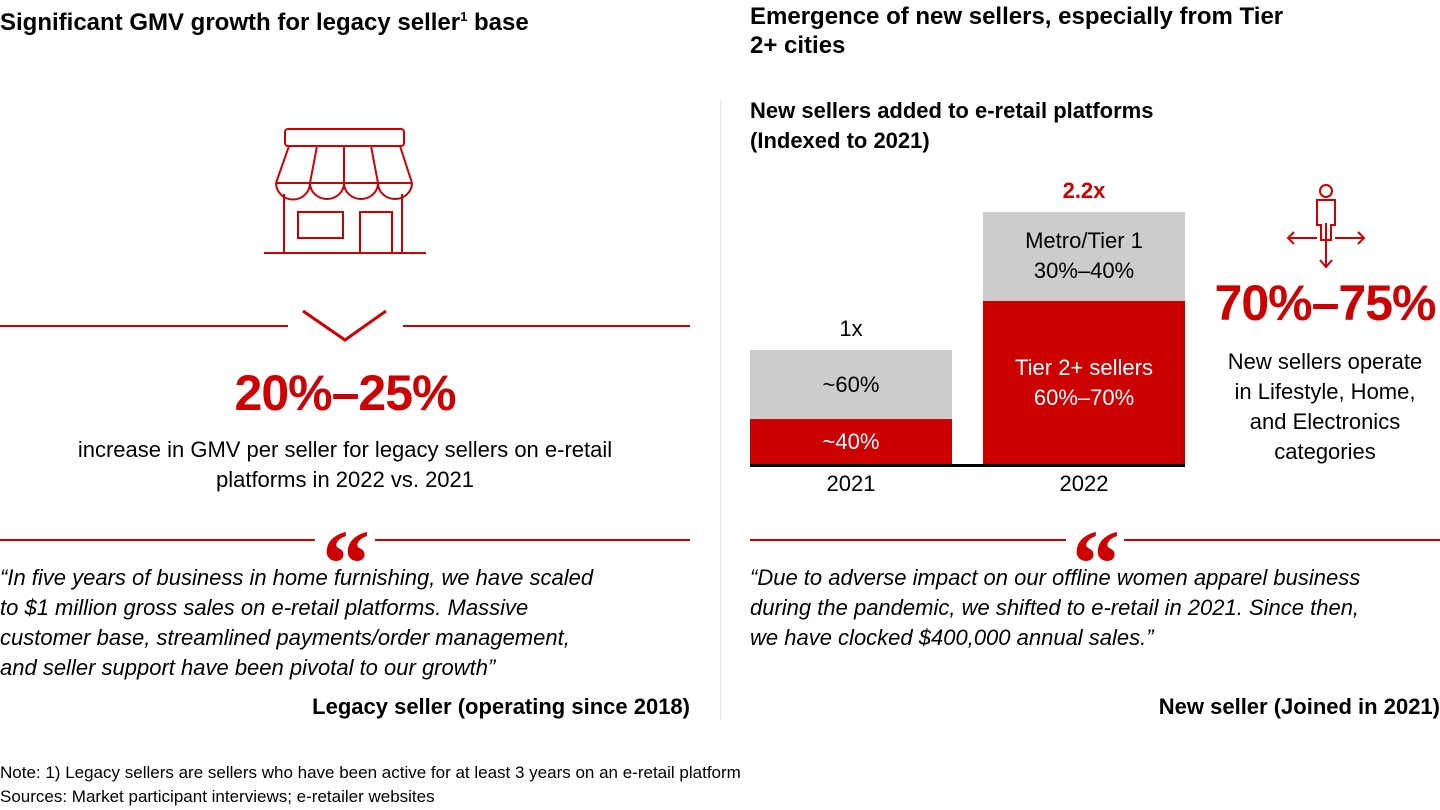  I want to click on person-expanding-arrows-icon, so click(1326, 226).